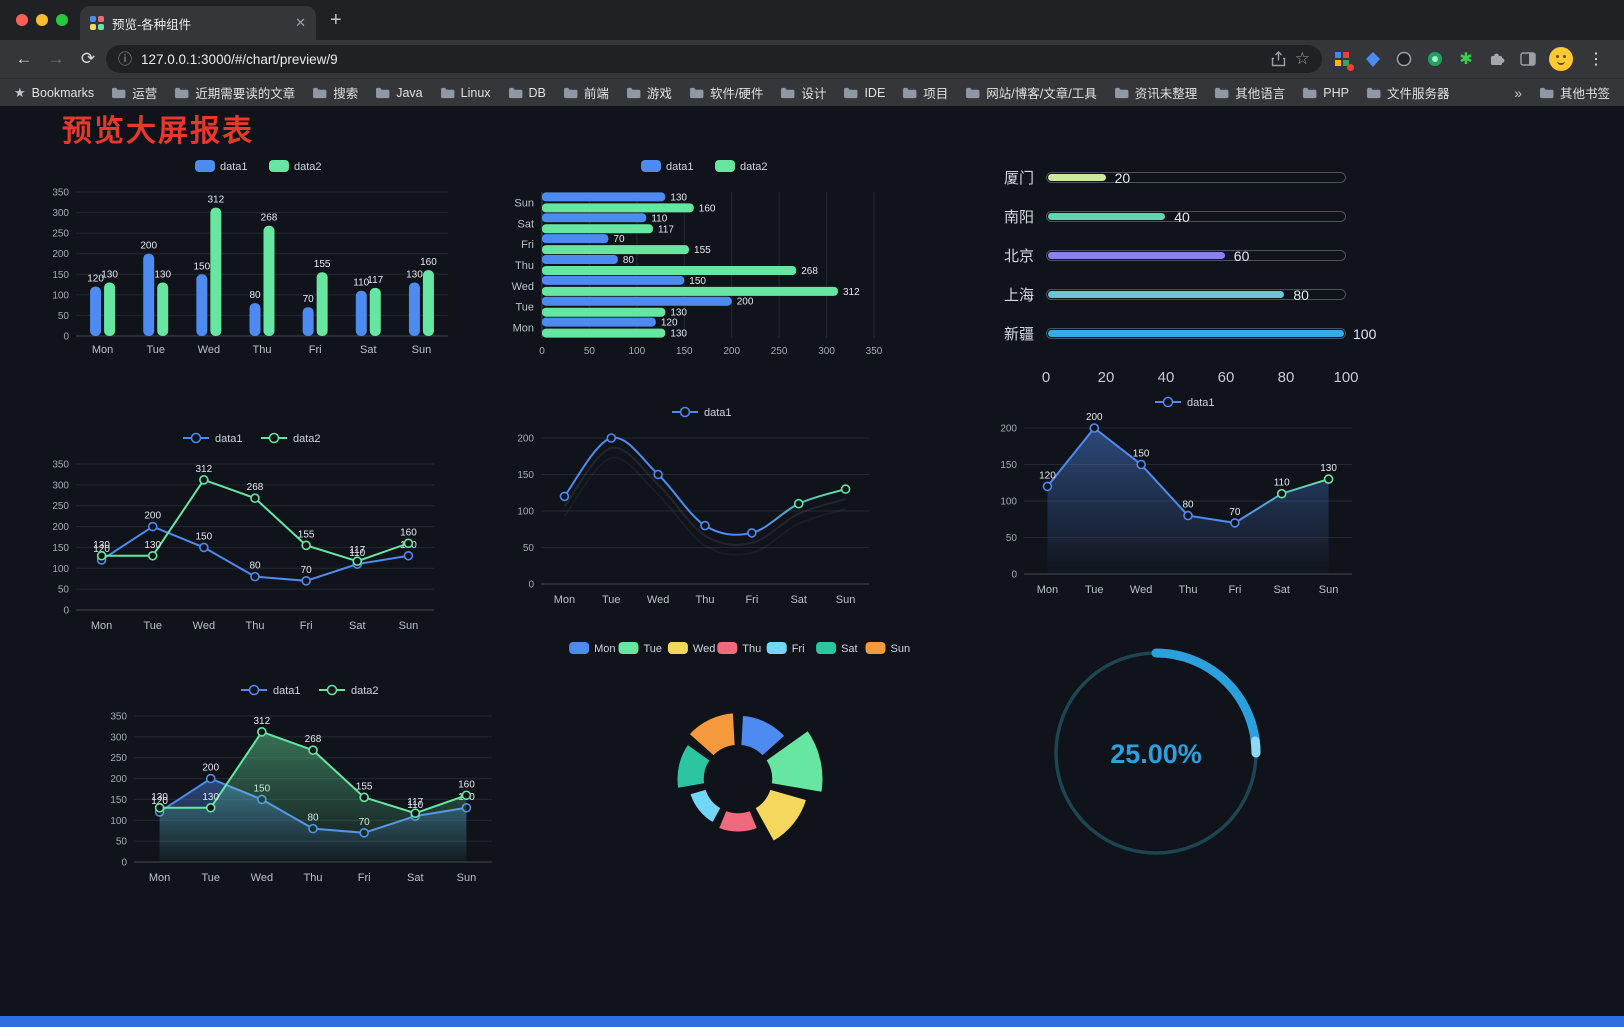  What do you see at coordinates (1196, 217) in the screenshot?
I see `progress-track: 40` at bounding box center [1196, 217].